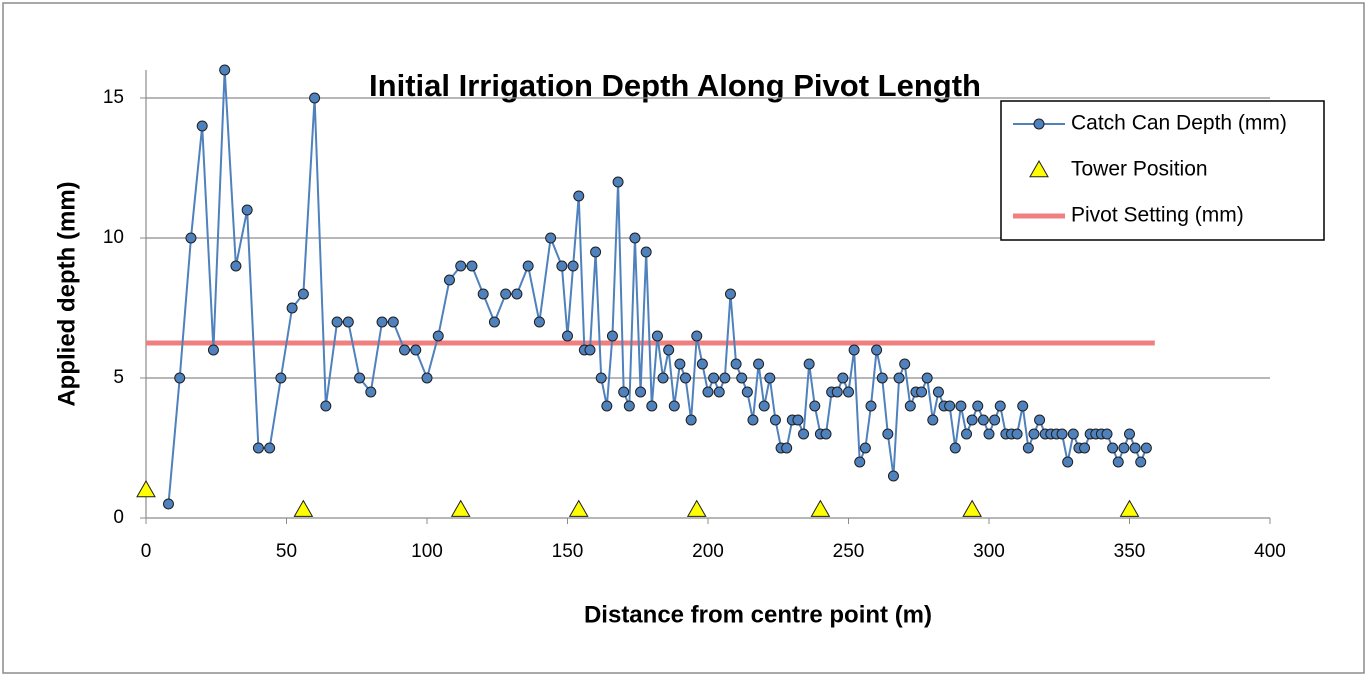 This screenshot has height=677, width=1368. What do you see at coordinates (1157, 215) in the screenshot?
I see `legend-label: Pivot Setting (mm)` at bounding box center [1157, 215].